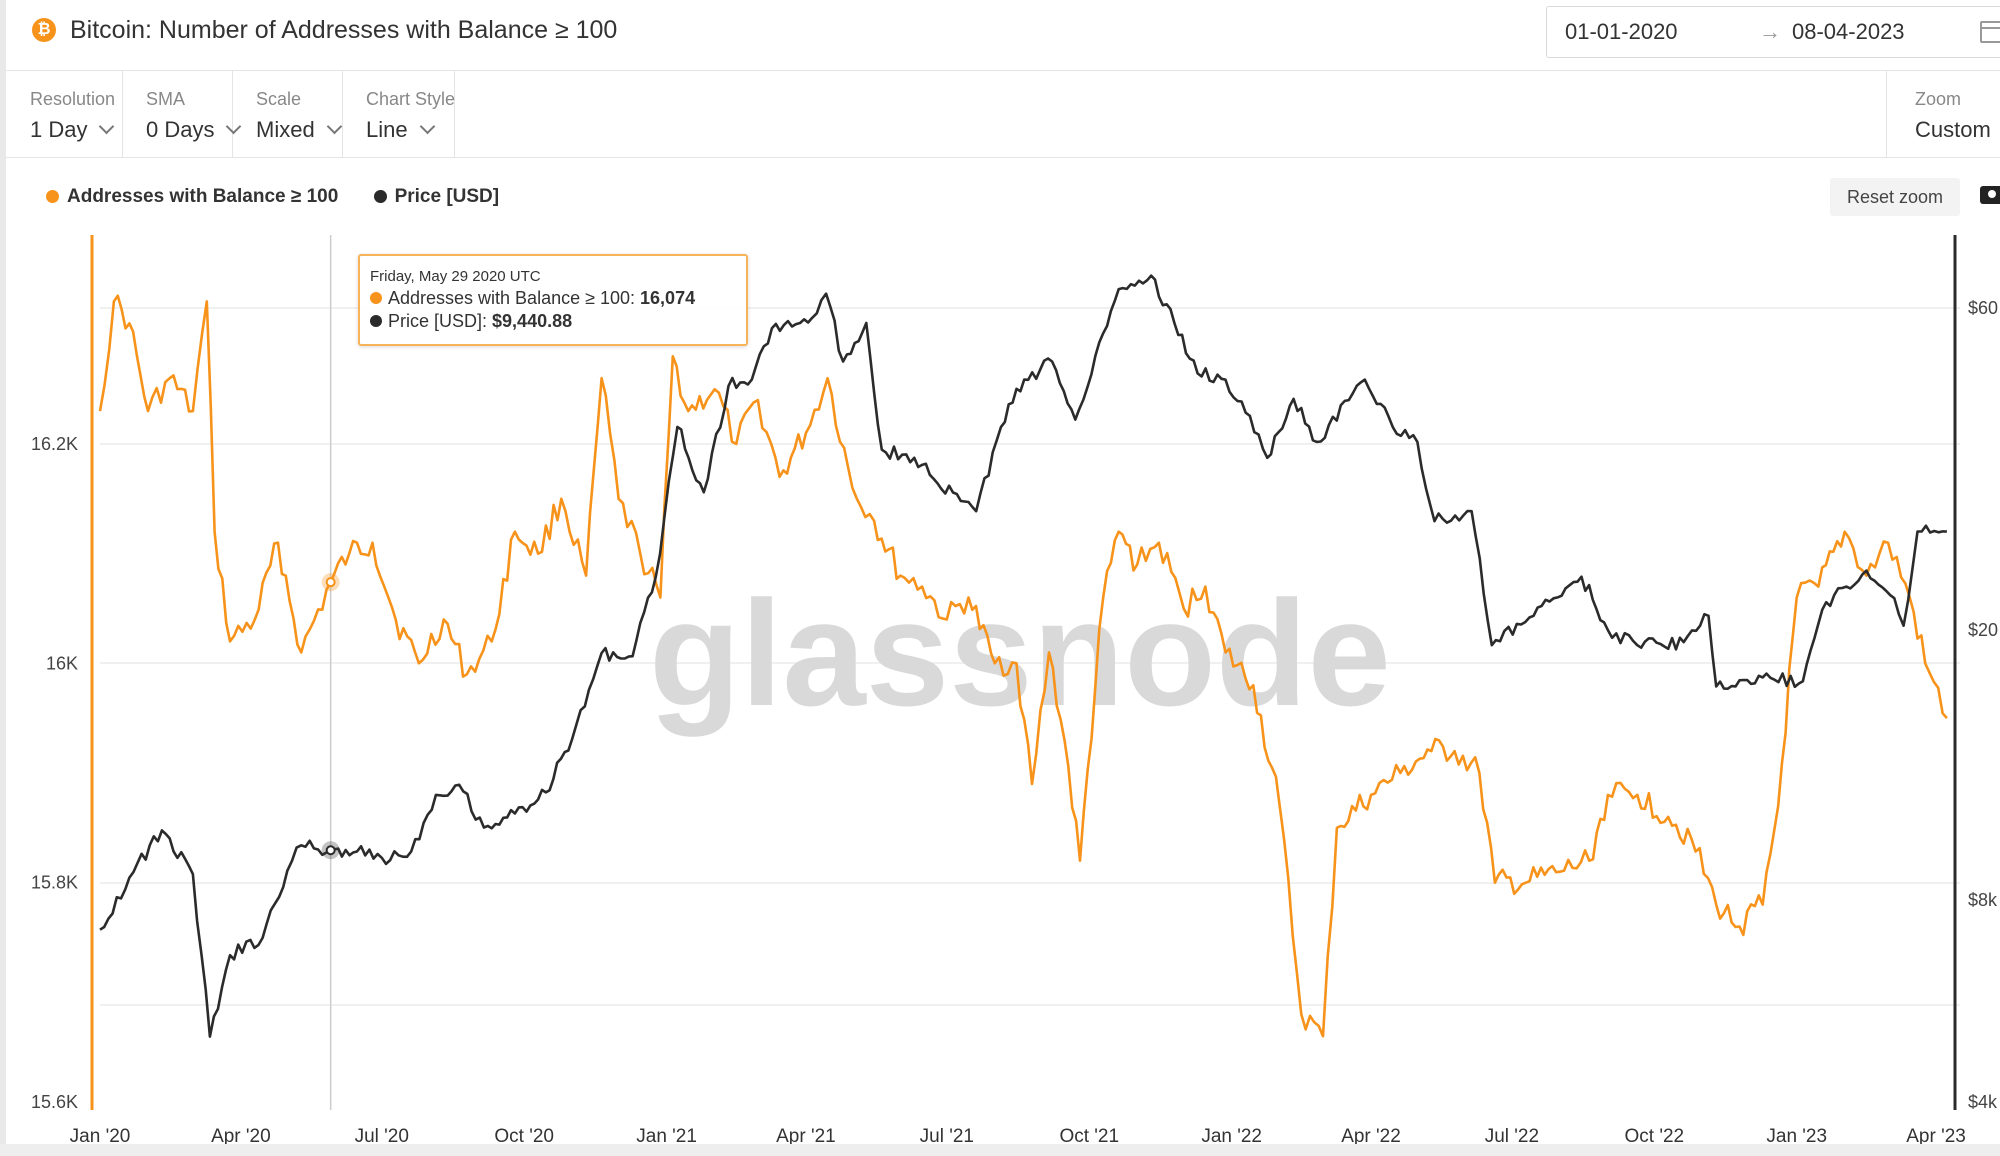 The width and height of the screenshot is (2000, 1156). Describe the element at coordinates (1089, 1135) in the screenshot. I see `x-tick-label: Oct '21` at that location.